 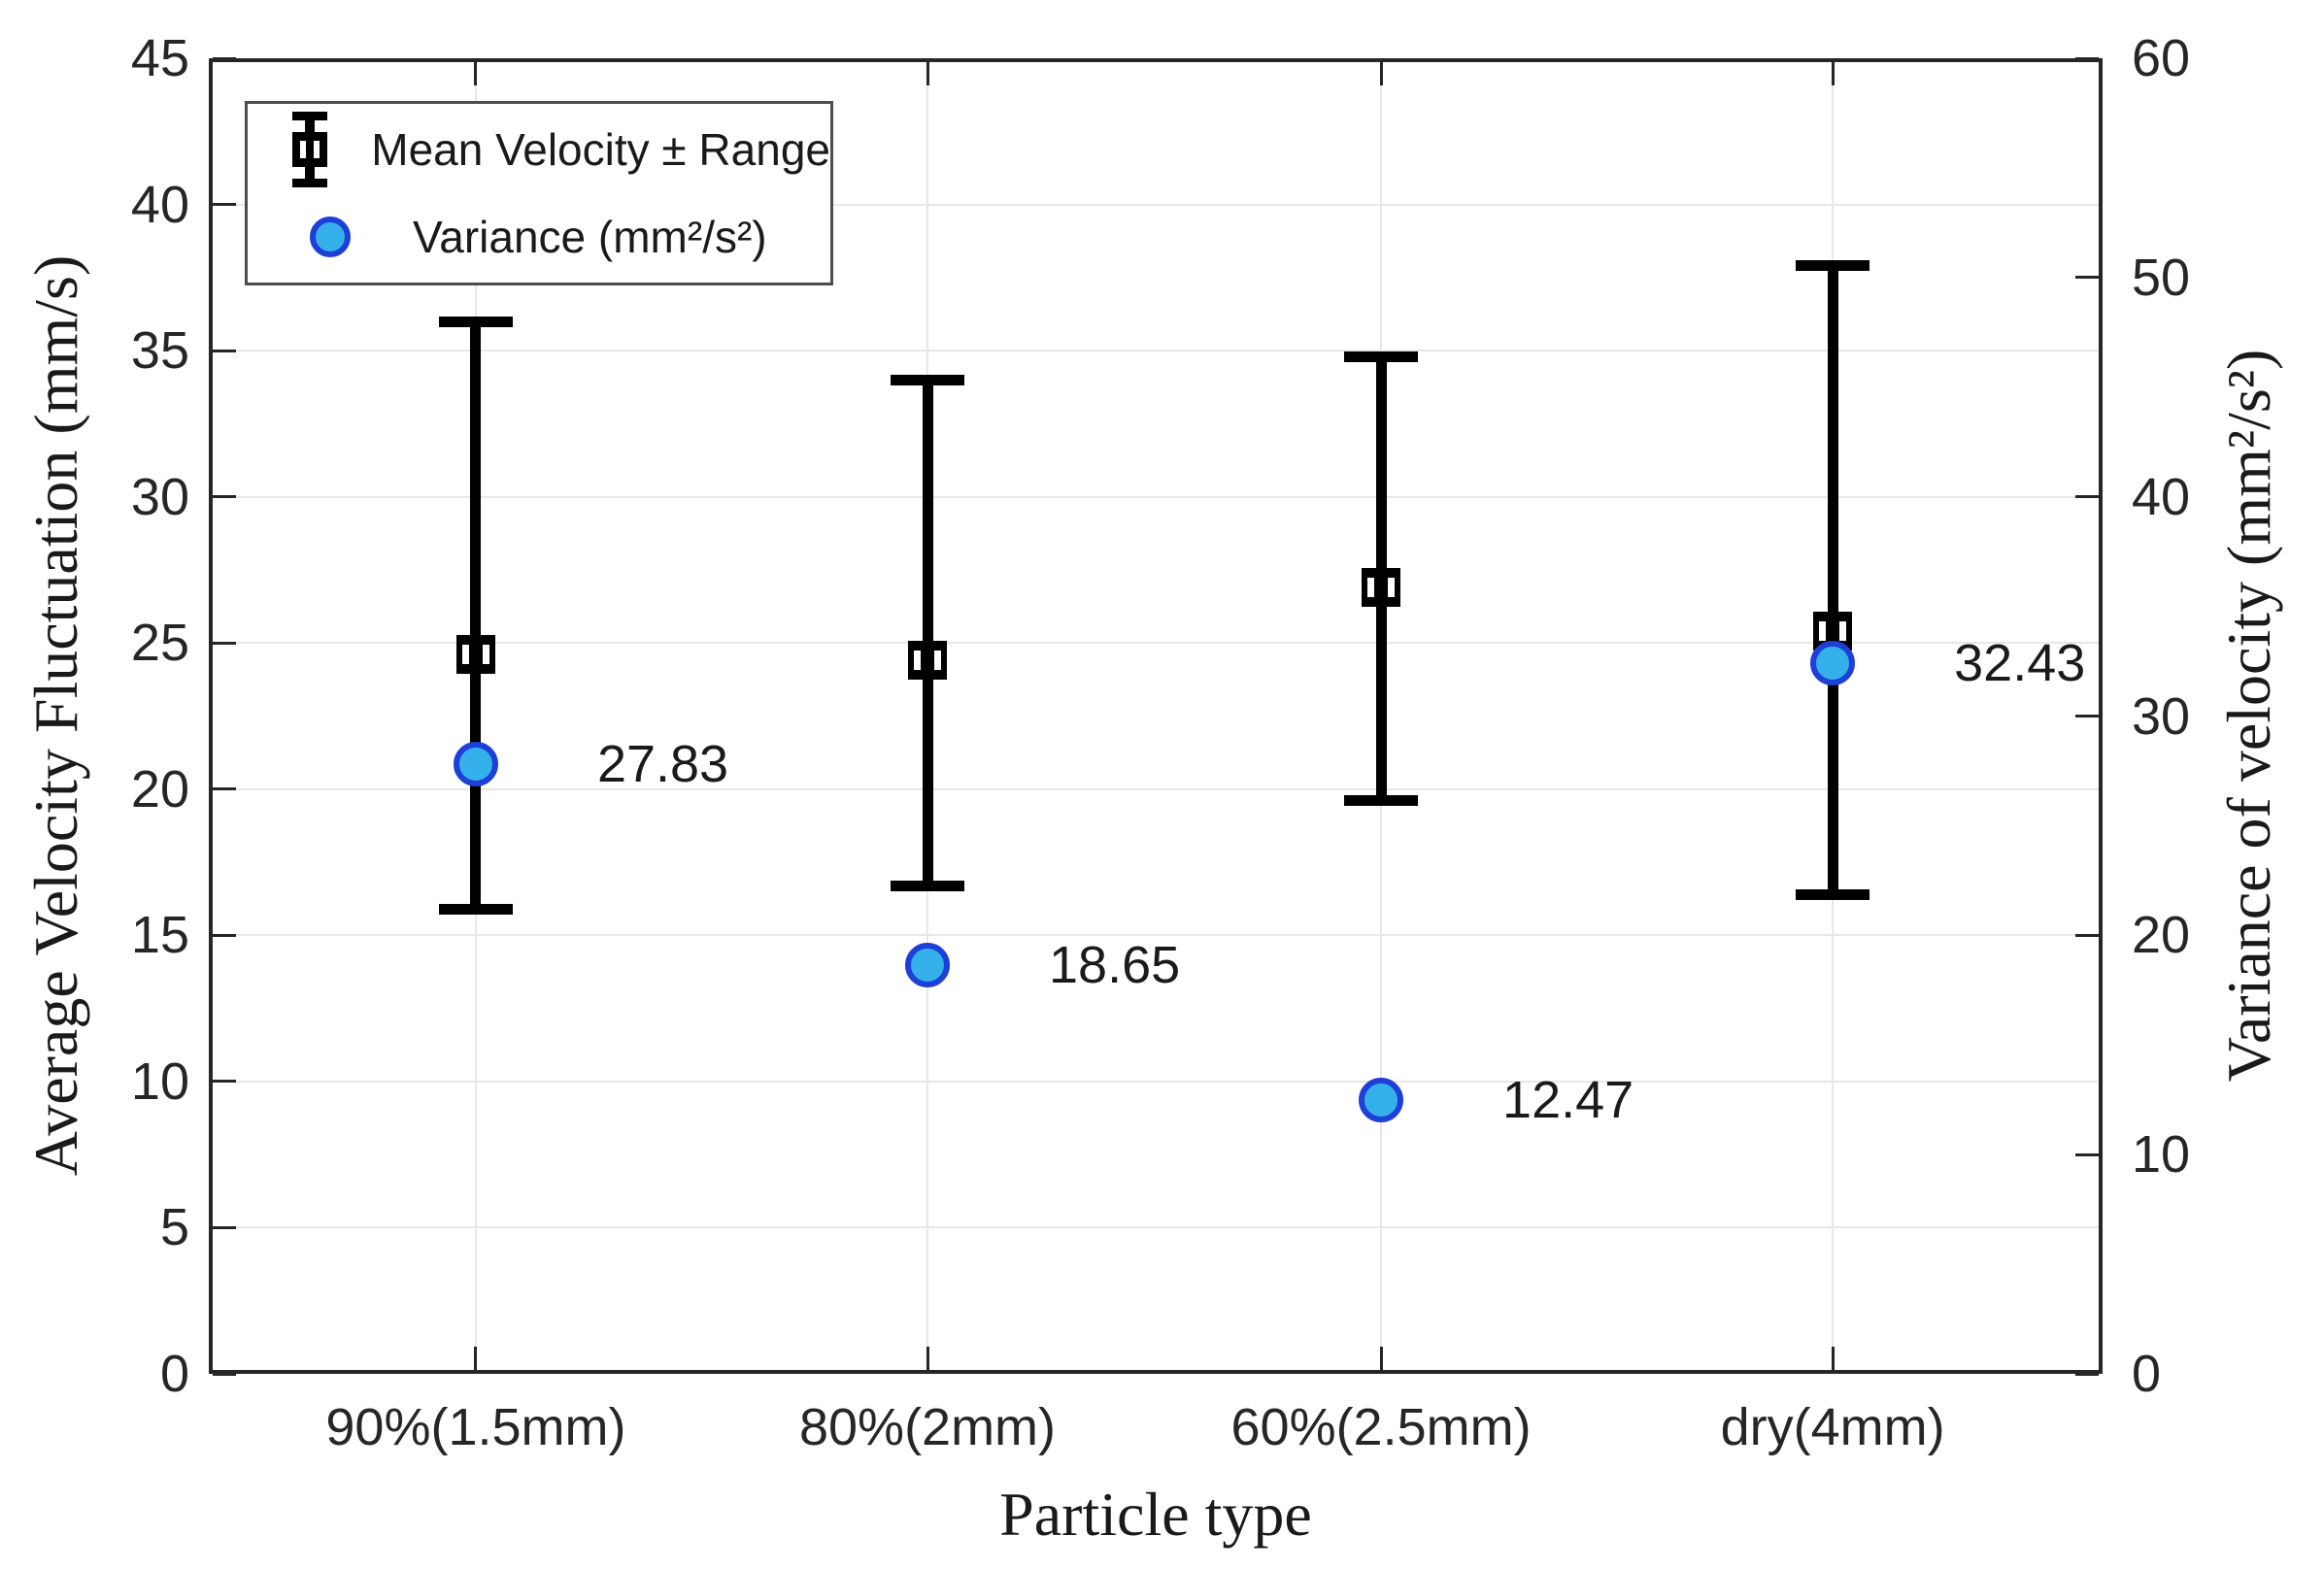 What do you see at coordinates (2147, 1374) in the screenshot?
I see `right-tick-label: 0` at bounding box center [2147, 1374].